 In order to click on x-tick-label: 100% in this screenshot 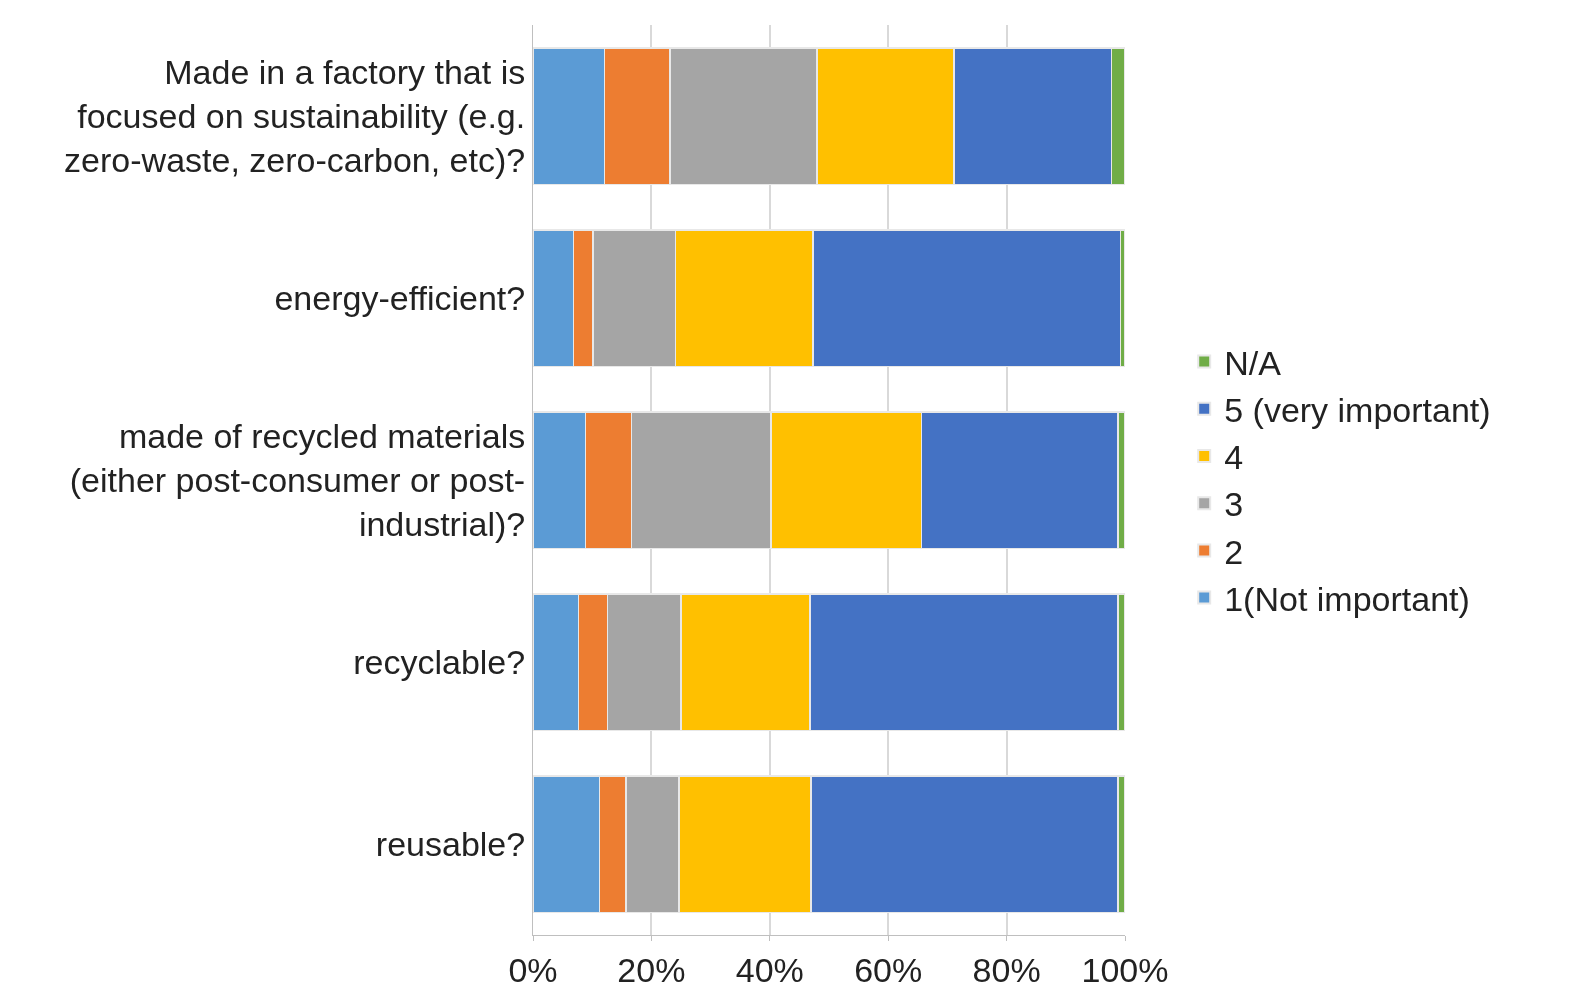, I will do `click(1125, 969)`.